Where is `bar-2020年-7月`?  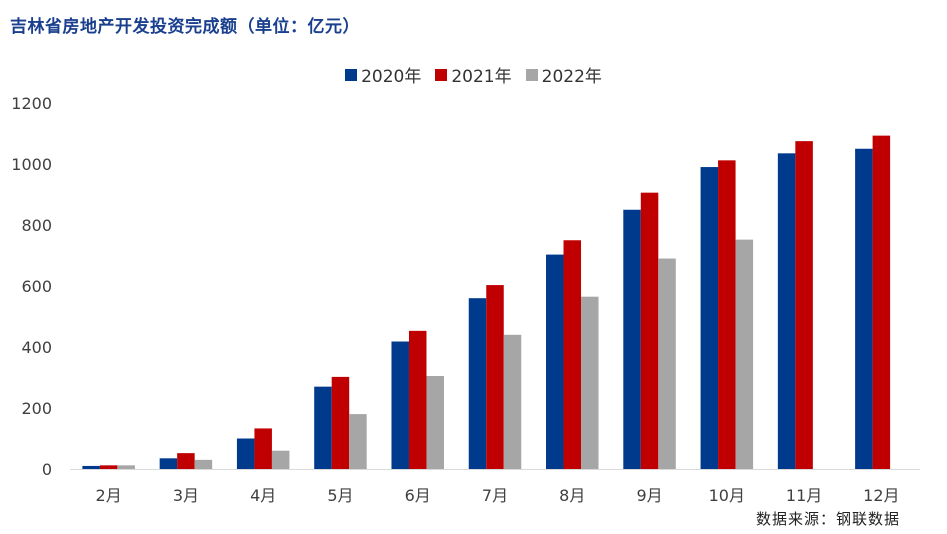
bar-2020年-7月 is located at coordinates (477, 383).